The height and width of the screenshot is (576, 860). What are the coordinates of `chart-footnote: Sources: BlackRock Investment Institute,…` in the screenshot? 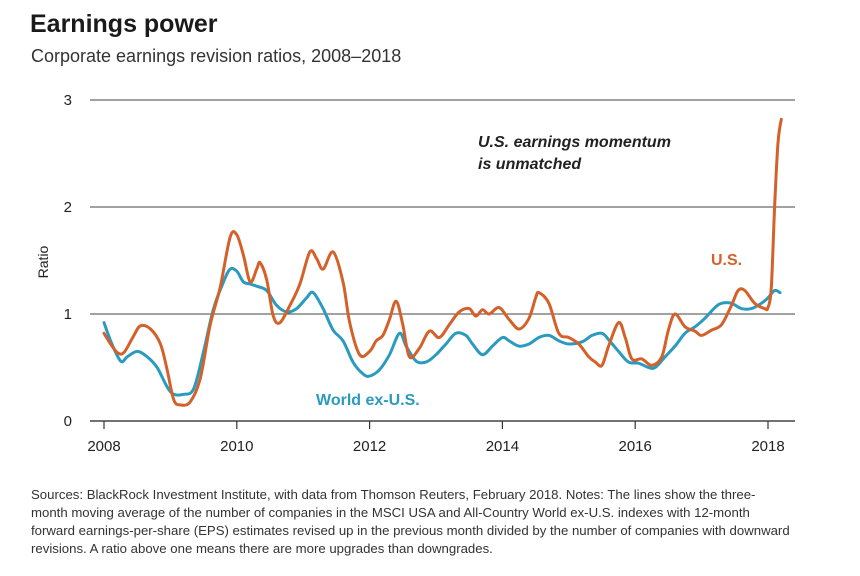 It's located at (410, 521).